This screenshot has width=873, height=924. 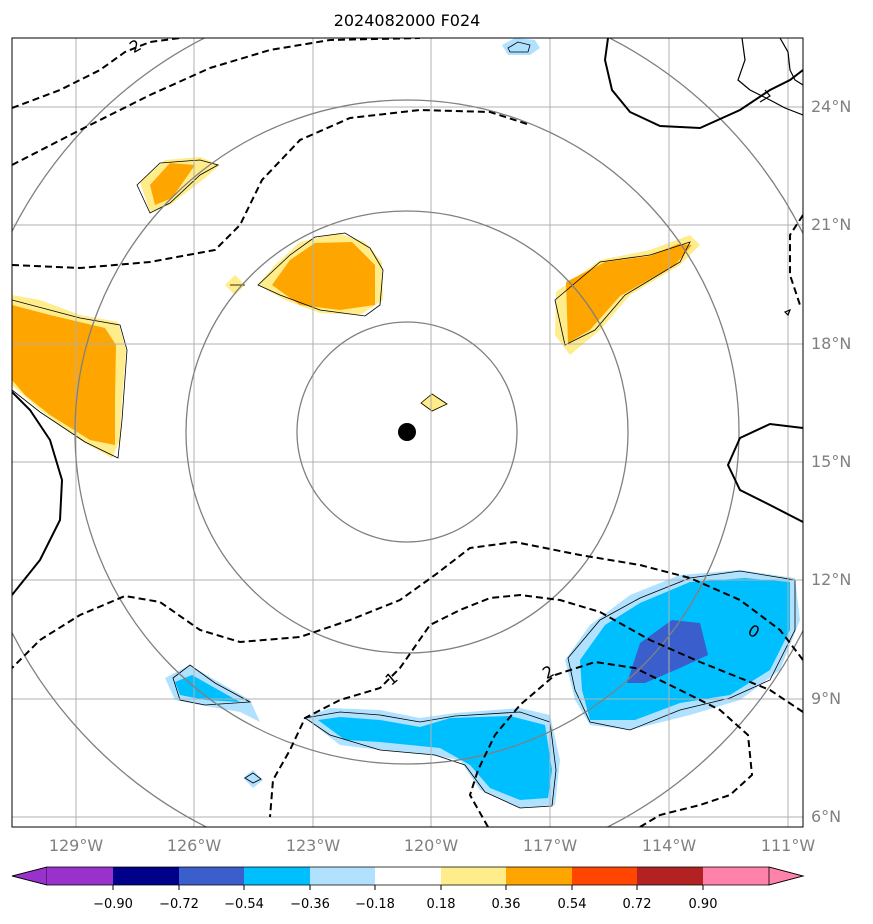 What do you see at coordinates (826, 698) in the screenshot?
I see `lat-tick-label: 9°N` at bounding box center [826, 698].